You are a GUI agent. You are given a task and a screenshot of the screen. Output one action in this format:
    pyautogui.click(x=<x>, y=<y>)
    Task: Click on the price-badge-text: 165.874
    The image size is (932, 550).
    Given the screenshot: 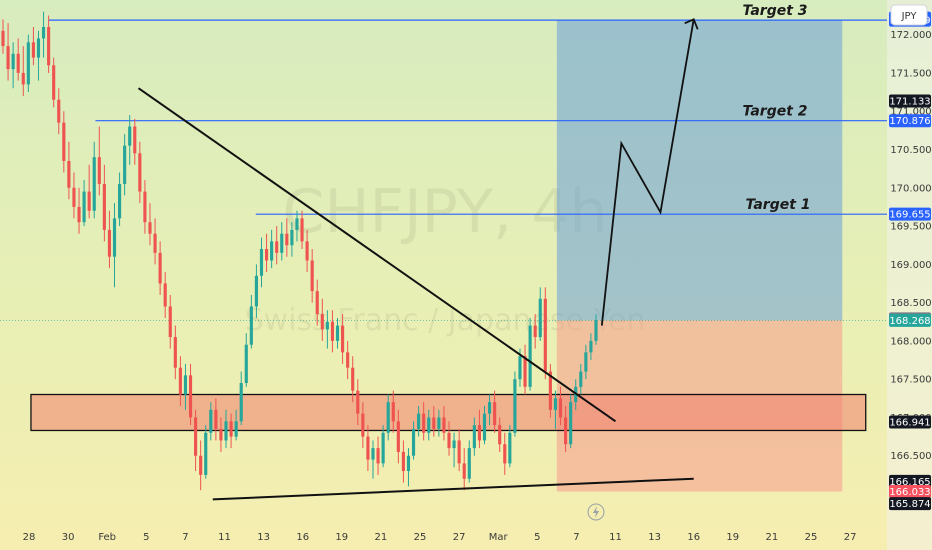 What is the action you would take?
    pyautogui.click(x=909, y=504)
    